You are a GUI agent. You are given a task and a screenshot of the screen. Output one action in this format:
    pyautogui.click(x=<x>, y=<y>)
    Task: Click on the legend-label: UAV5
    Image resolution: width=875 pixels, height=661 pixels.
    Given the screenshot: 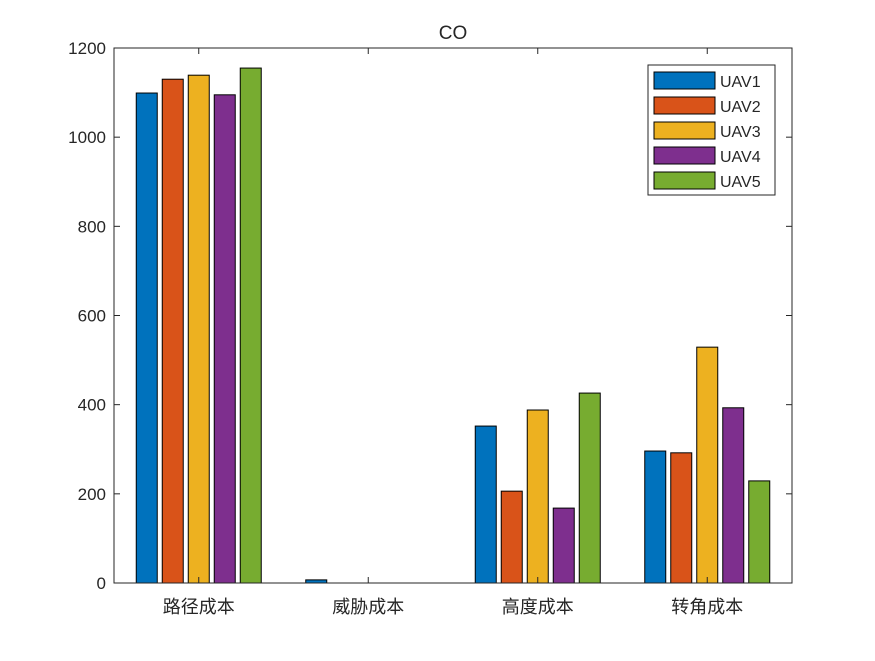 What is the action you would take?
    pyautogui.click(x=740, y=182)
    